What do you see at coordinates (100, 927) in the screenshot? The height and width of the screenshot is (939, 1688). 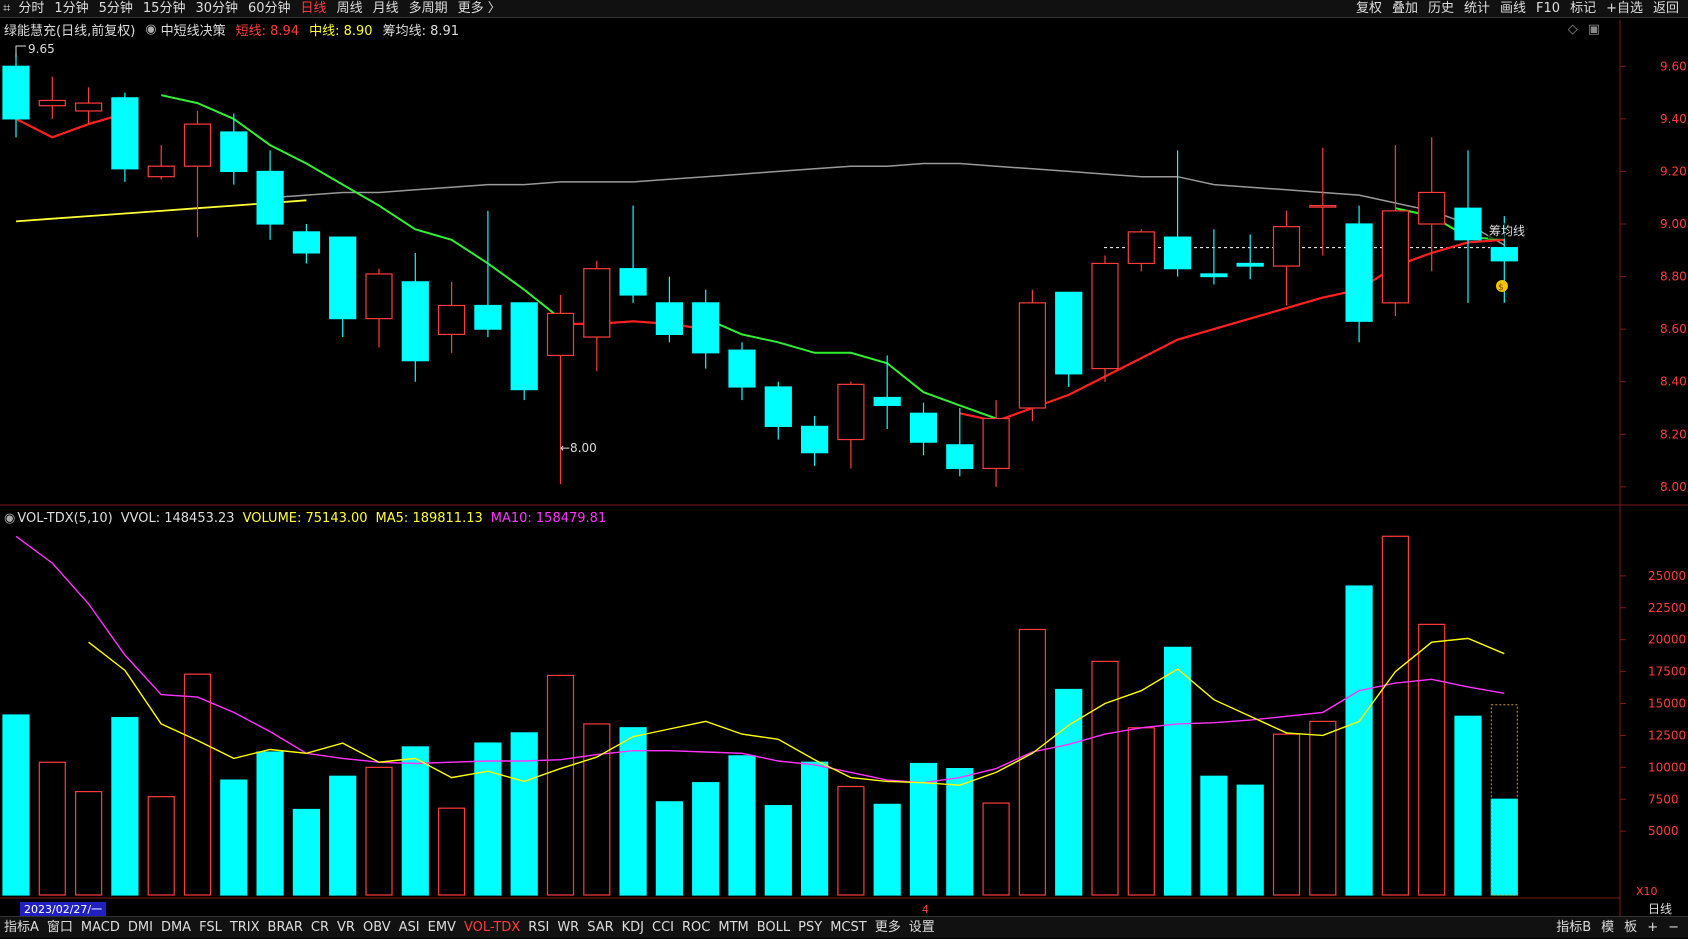 I see `indicator-tab-2: MACD` at bounding box center [100, 927].